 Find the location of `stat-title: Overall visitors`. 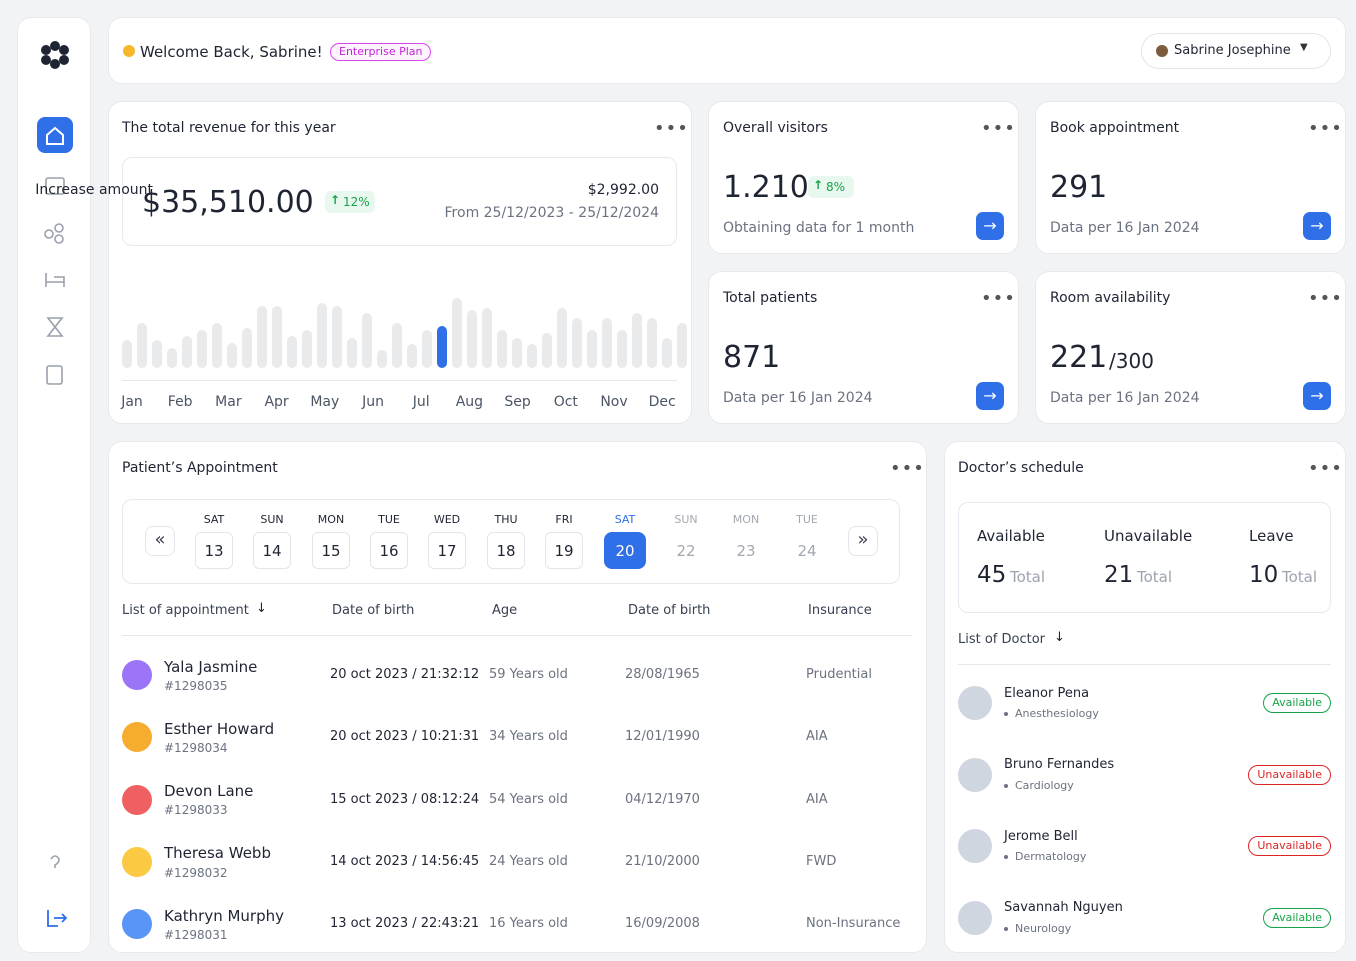

stat-title: Overall visitors is located at coordinates (775, 128).